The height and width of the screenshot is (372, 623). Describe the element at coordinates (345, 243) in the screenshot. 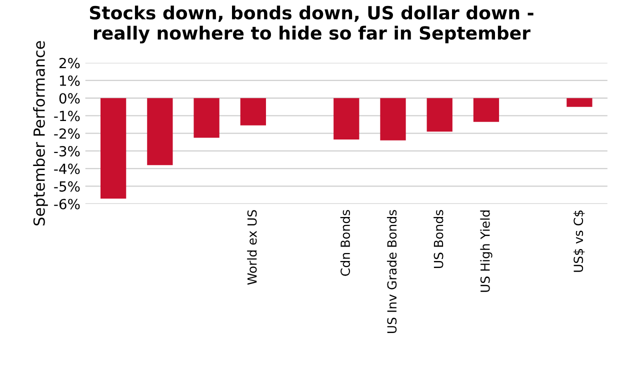

I see `x-tick-label: Cdn Bonds` at that location.